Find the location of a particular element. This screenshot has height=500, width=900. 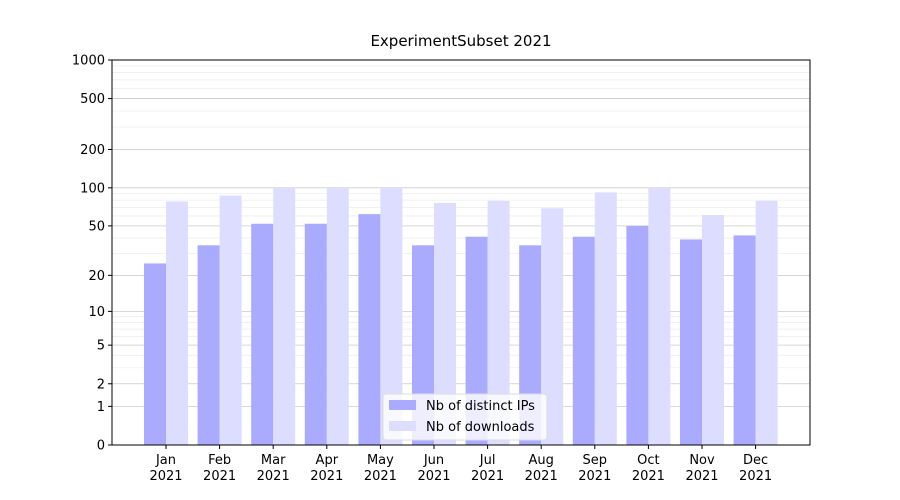

x-tick-label: Feb 2021 is located at coordinates (220, 468).